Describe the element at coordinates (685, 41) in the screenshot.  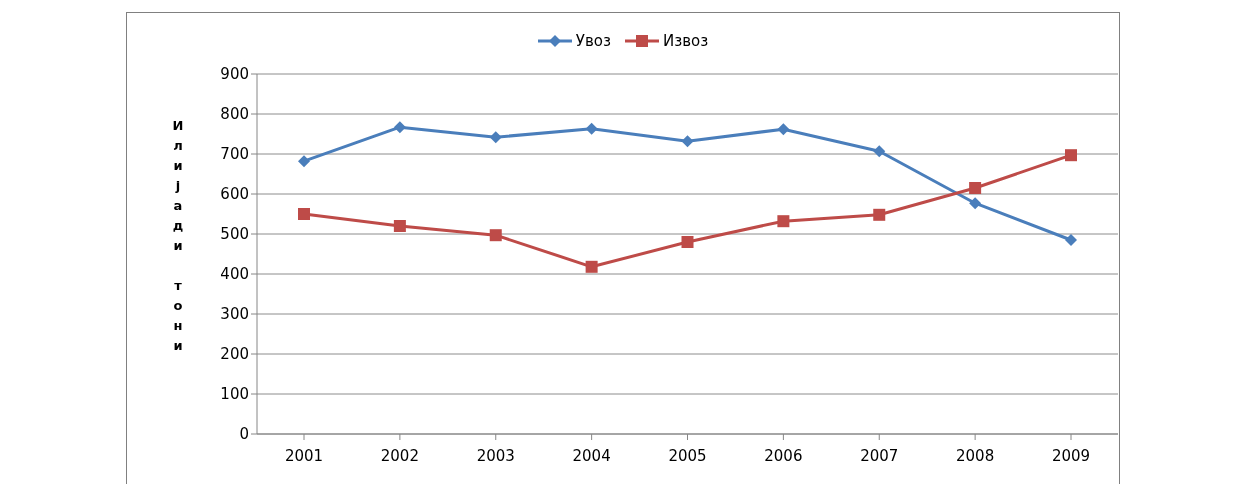
I see `legend-label: Извоз` at that location.